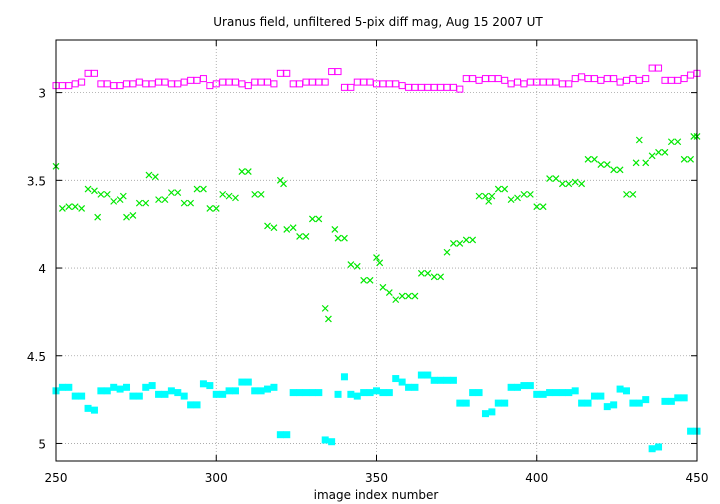 The image size is (720, 504). What do you see at coordinates (36, 357) in the screenshot?
I see `y-tick-label: 4.5` at bounding box center [36, 357].